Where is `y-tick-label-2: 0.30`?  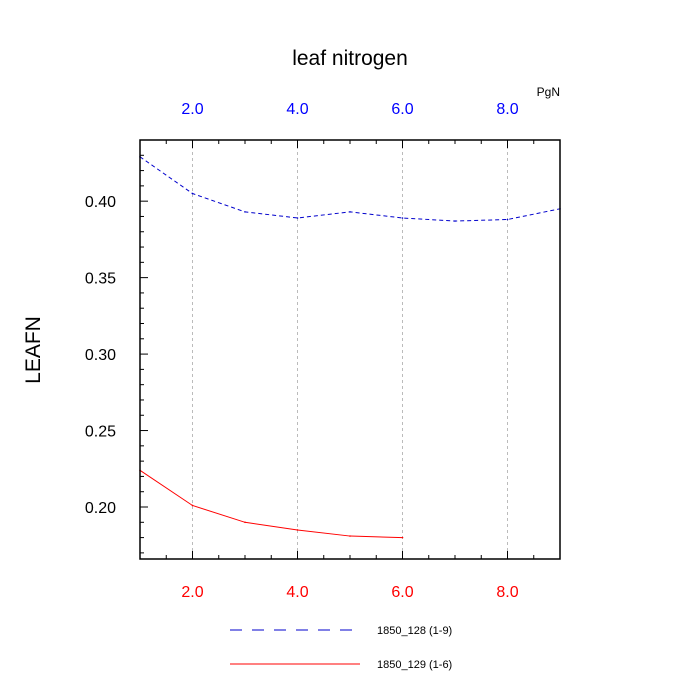 y-tick-label-2: 0.30 is located at coordinates (100, 355).